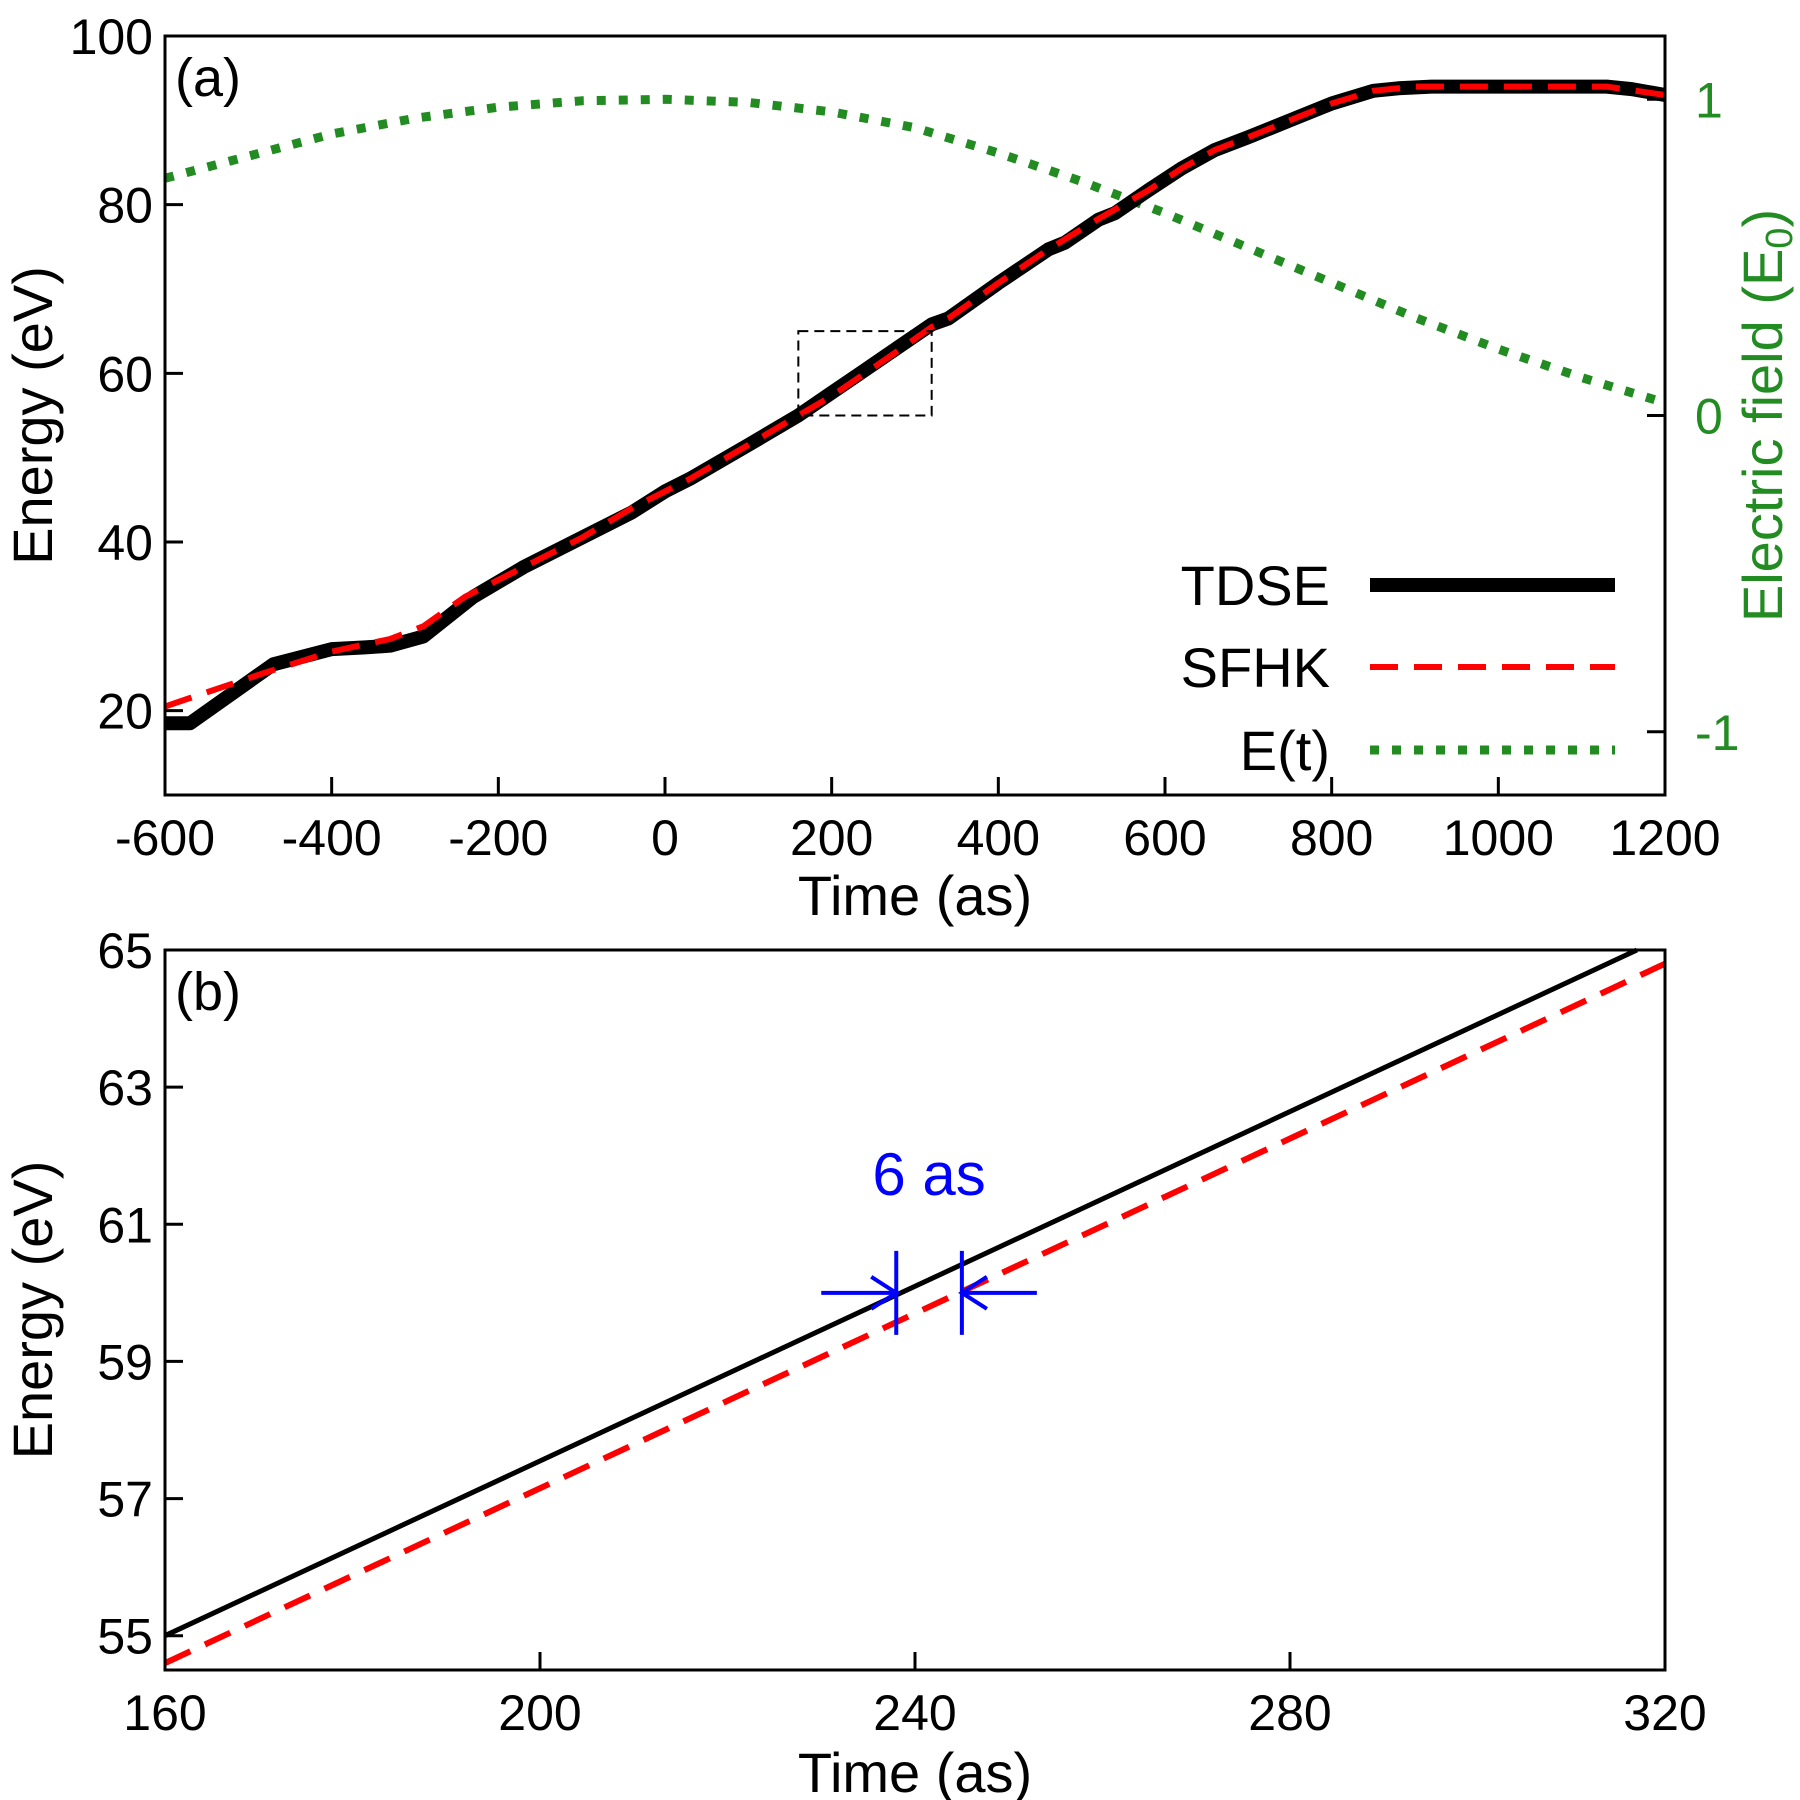  I want to click on x-tick-label: 280, so click(1289, 1713).